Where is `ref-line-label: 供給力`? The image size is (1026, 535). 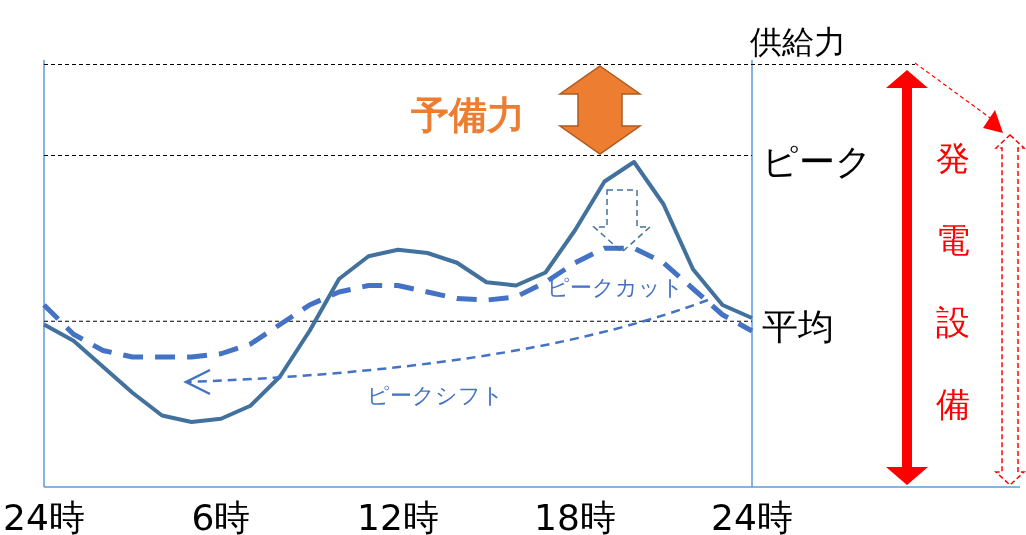 ref-line-label: 供給力 is located at coordinates (798, 41).